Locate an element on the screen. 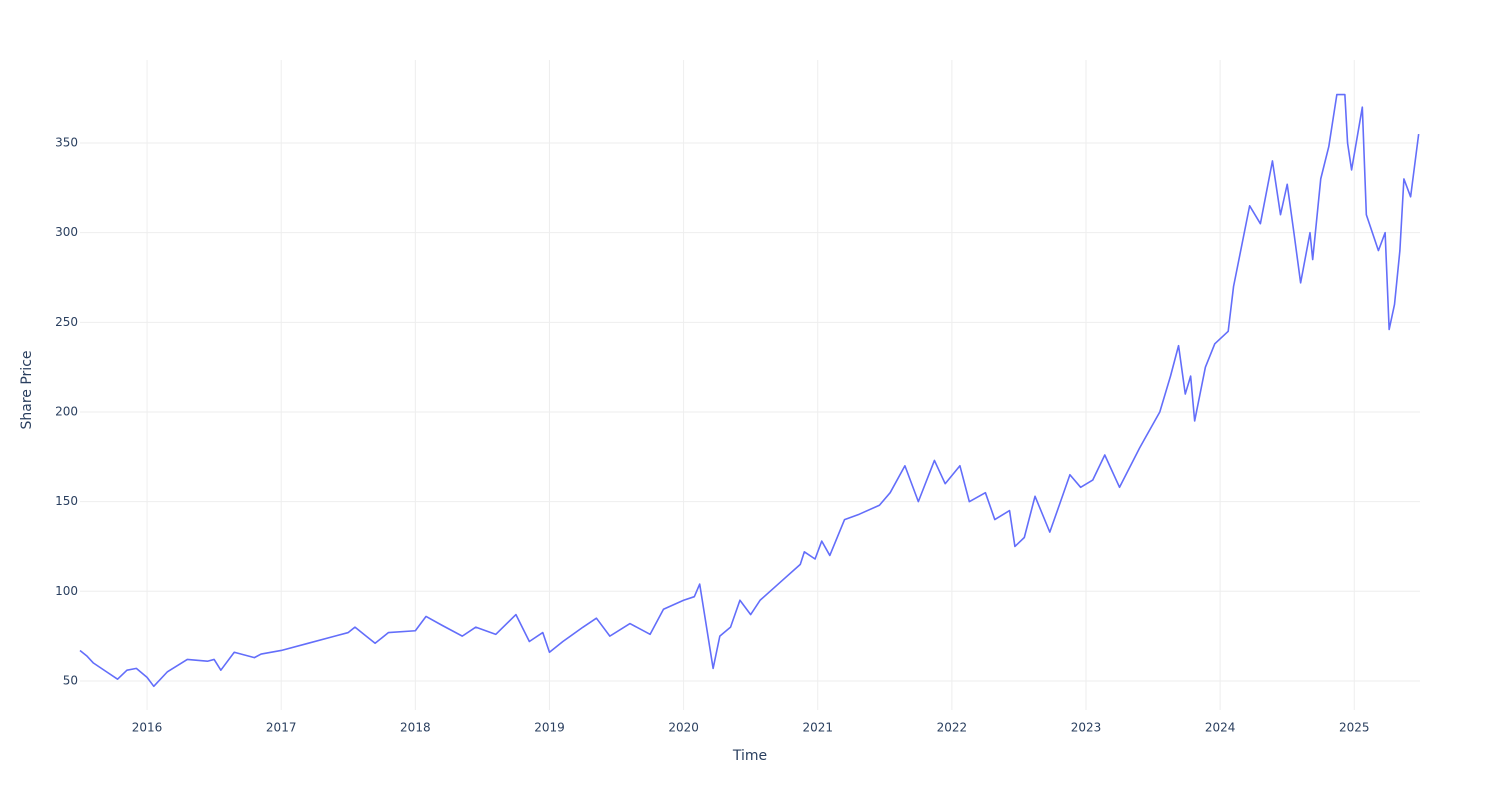 The image size is (1500, 800). y-tick-label: 50 is located at coordinates (70, 680).